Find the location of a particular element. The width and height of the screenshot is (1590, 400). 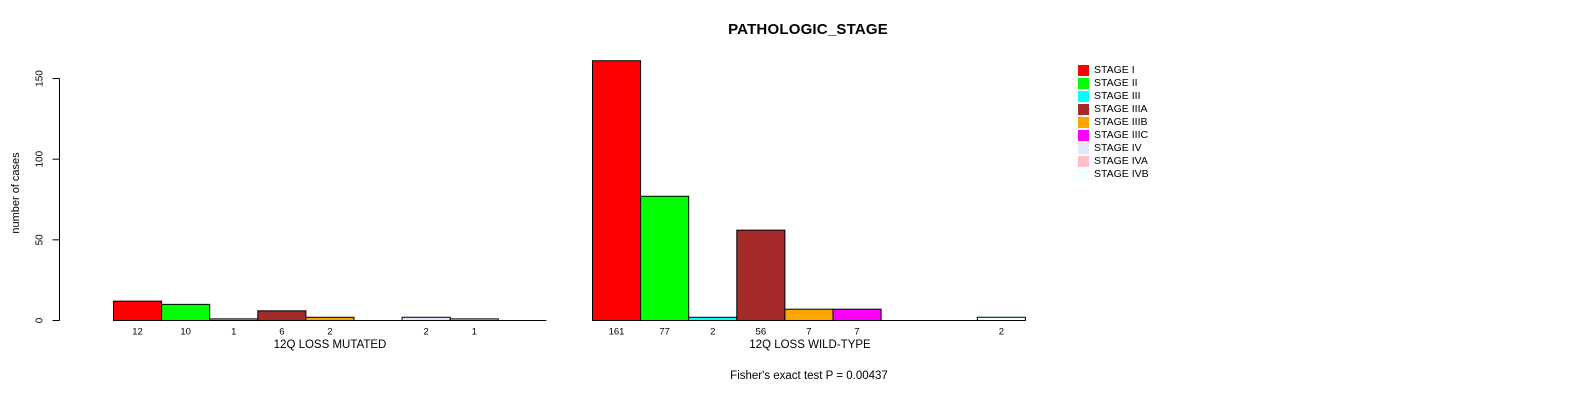

legend-label: STAGE IIIC is located at coordinates (1121, 135).